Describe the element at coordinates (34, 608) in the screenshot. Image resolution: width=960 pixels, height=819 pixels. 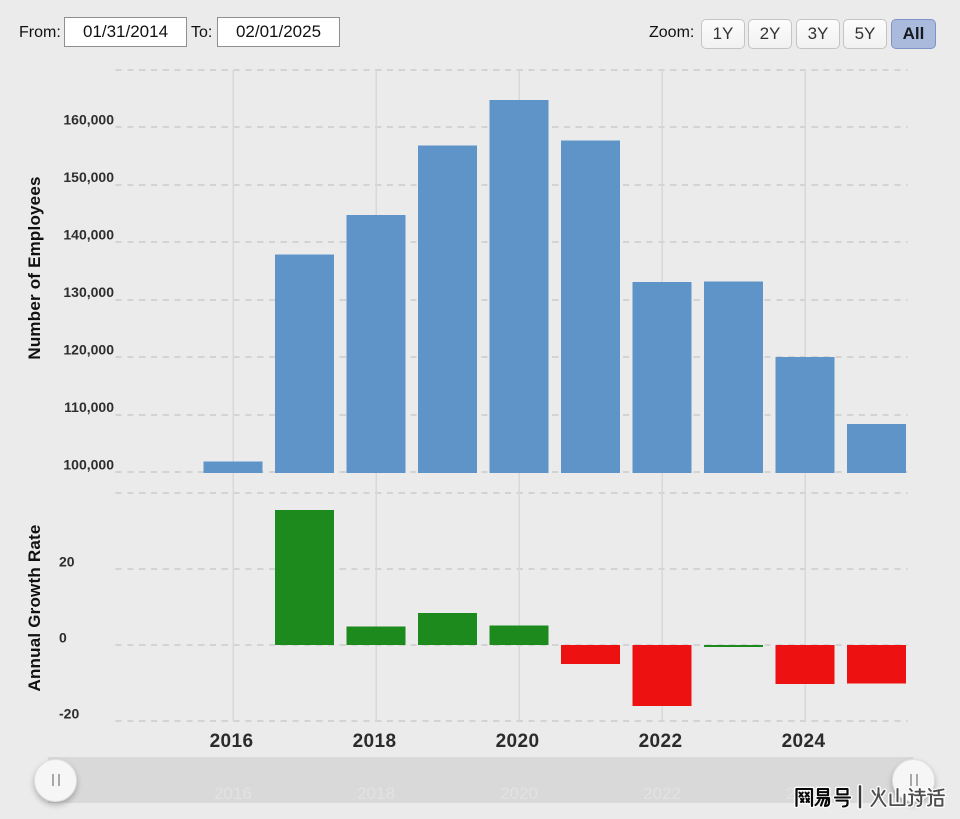
I see `svg-text: Annual Growth Rate` at that location.